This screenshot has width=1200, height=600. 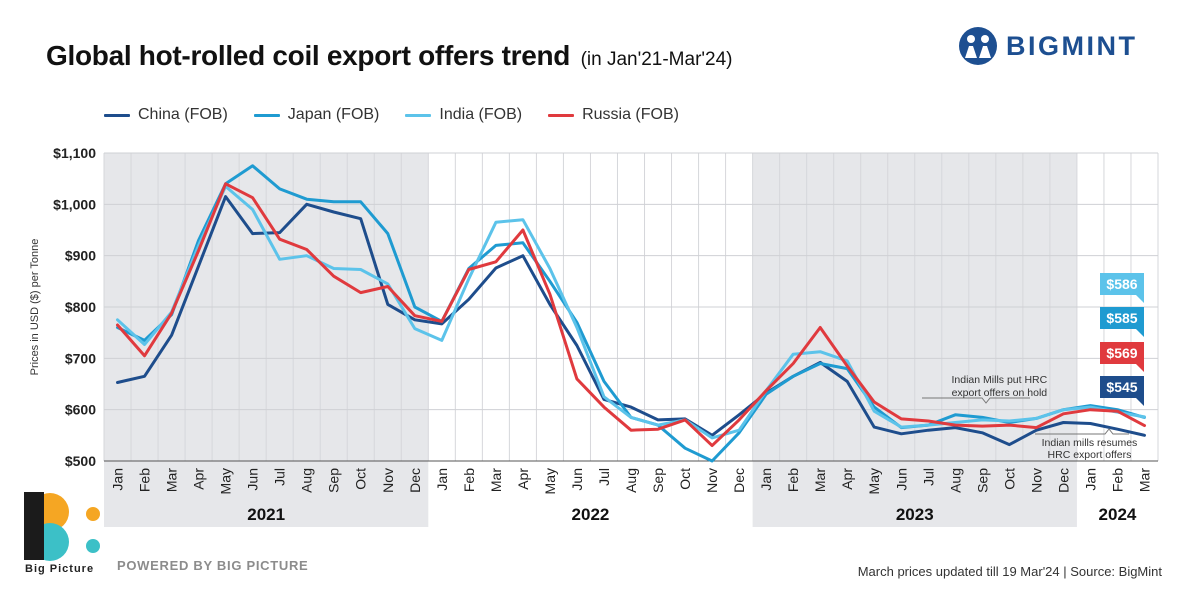 I want to click on legend-item: Russia (FOB), so click(x=613, y=115).